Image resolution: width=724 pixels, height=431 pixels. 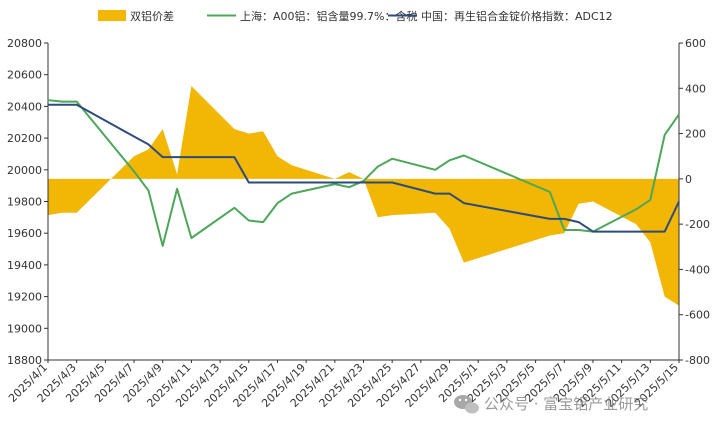 I want to click on right-axis-tick-label: 400, so click(x=695, y=88).